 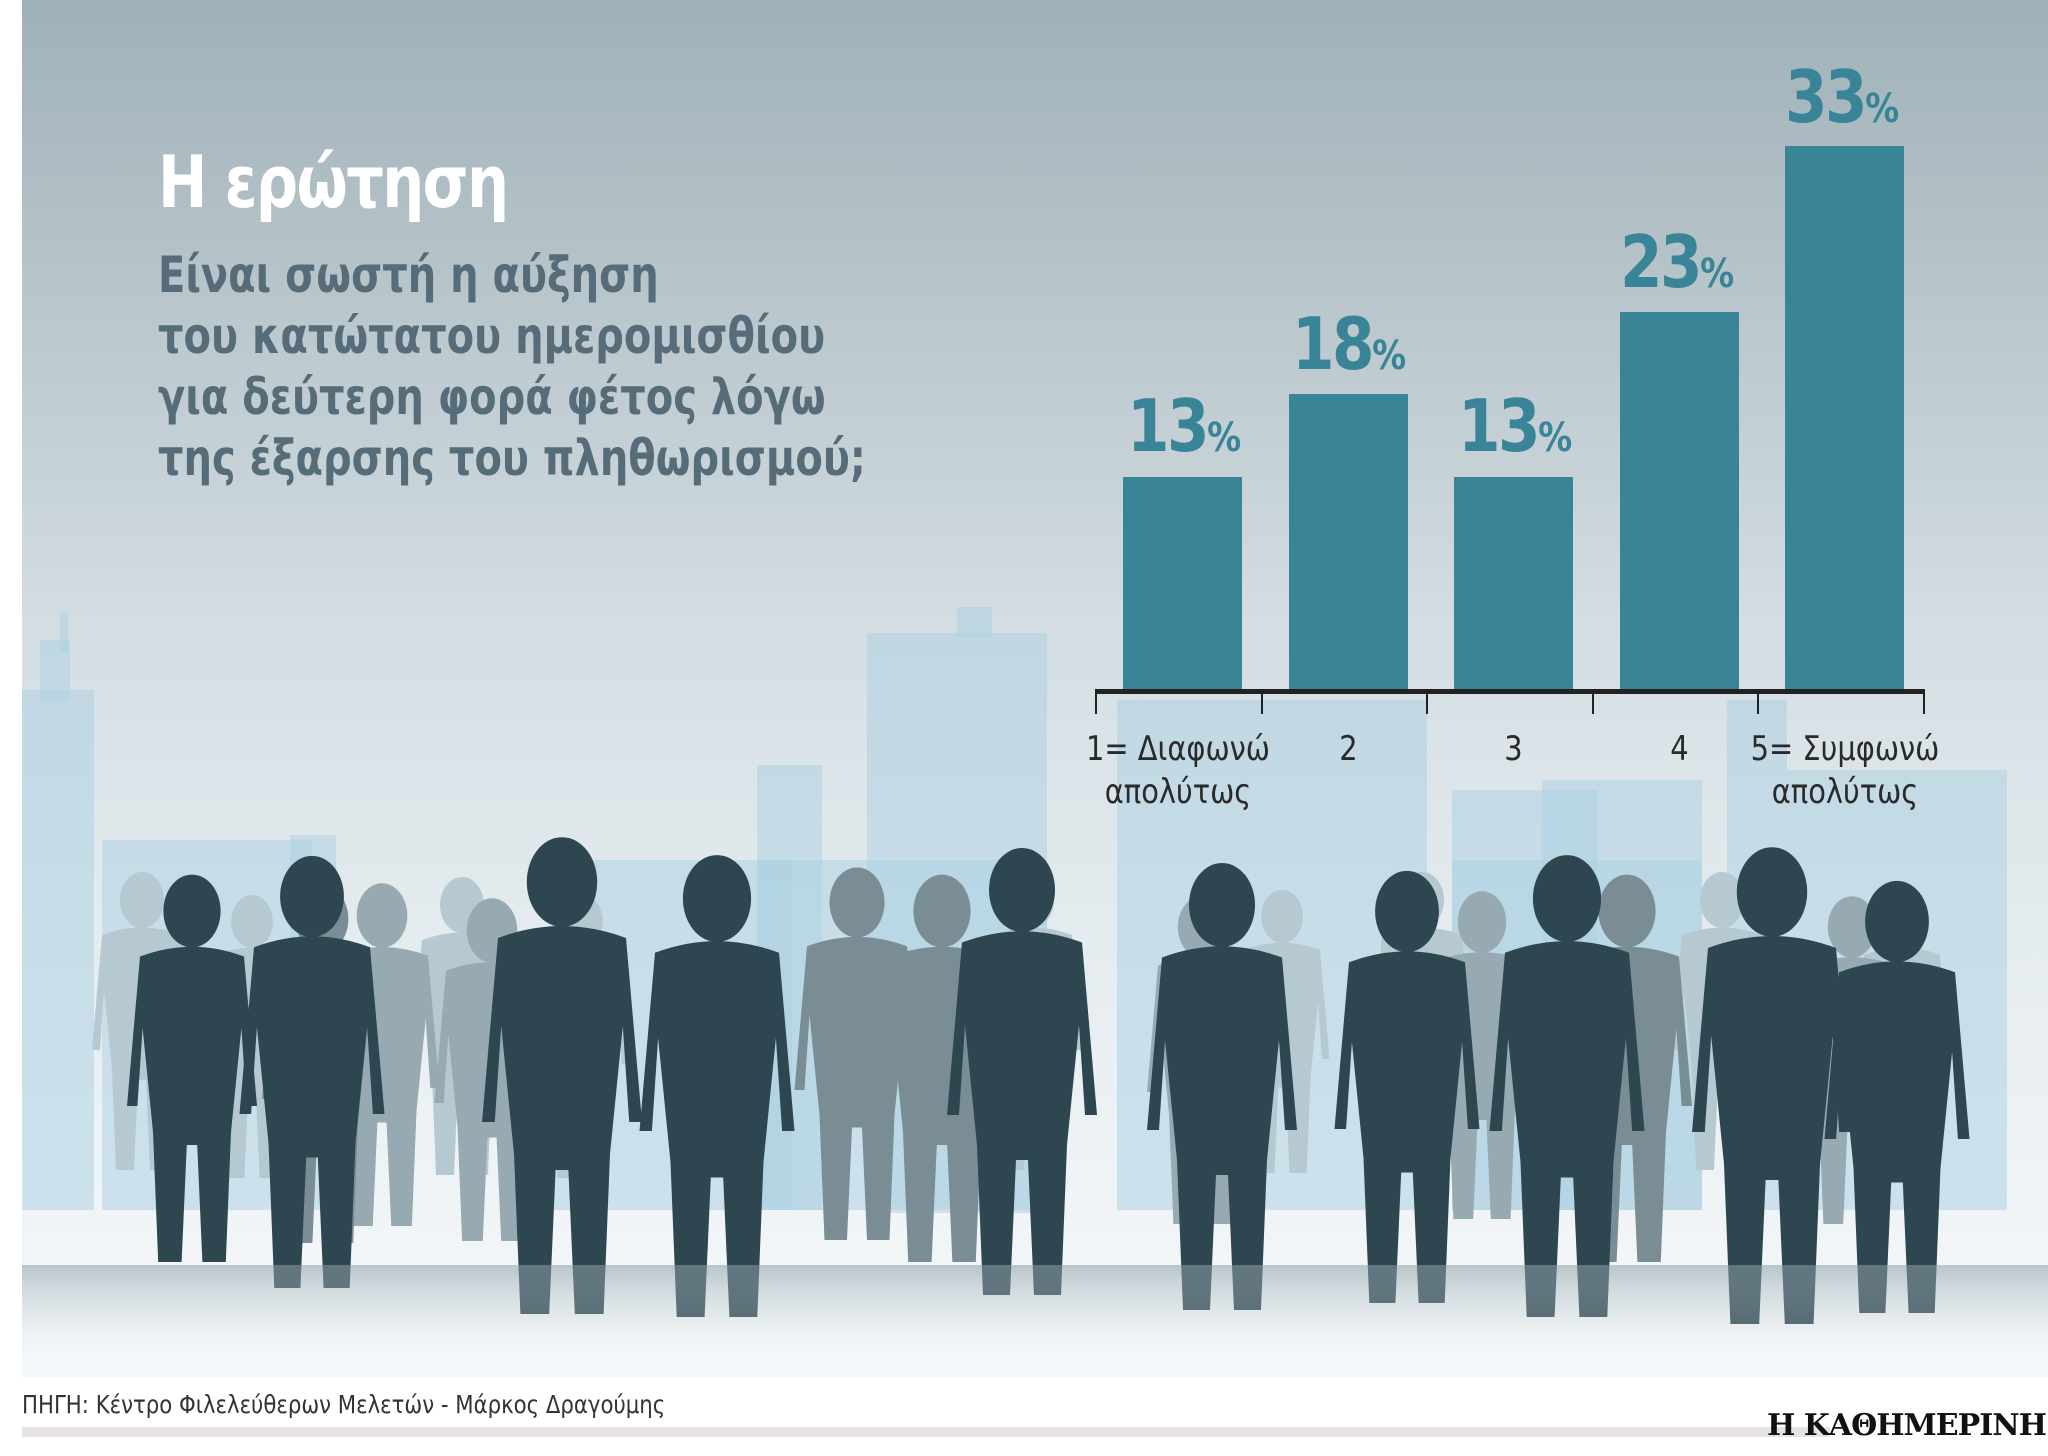 I want to click on category-label: 1= Διαφωνώ απολύτως, so click(x=1178, y=770).